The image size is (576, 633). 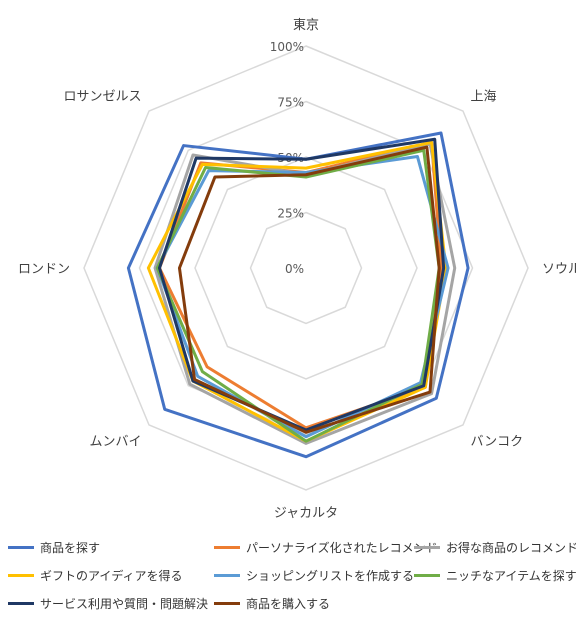 I want to click on legend-item: 商品を購入する, so click(x=314, y=603).